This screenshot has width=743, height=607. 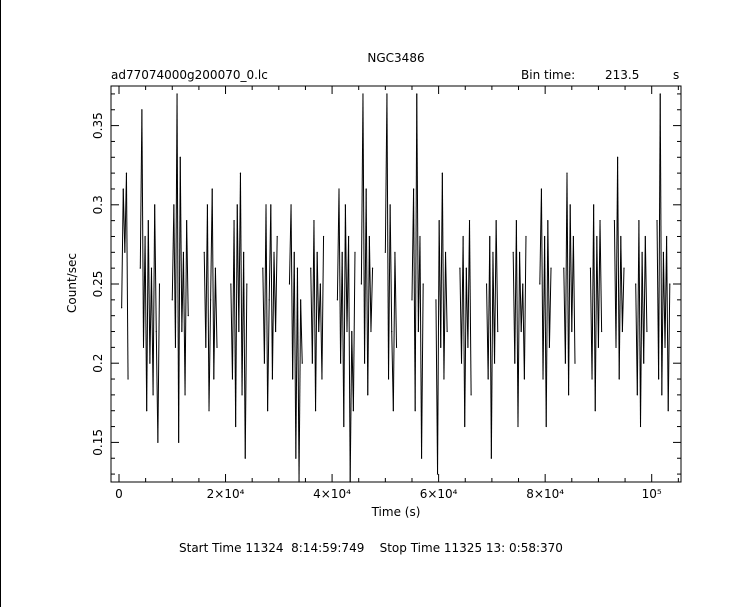 I want to click on x-tick-label: 8×10⁴, so click(x=545, y=494).